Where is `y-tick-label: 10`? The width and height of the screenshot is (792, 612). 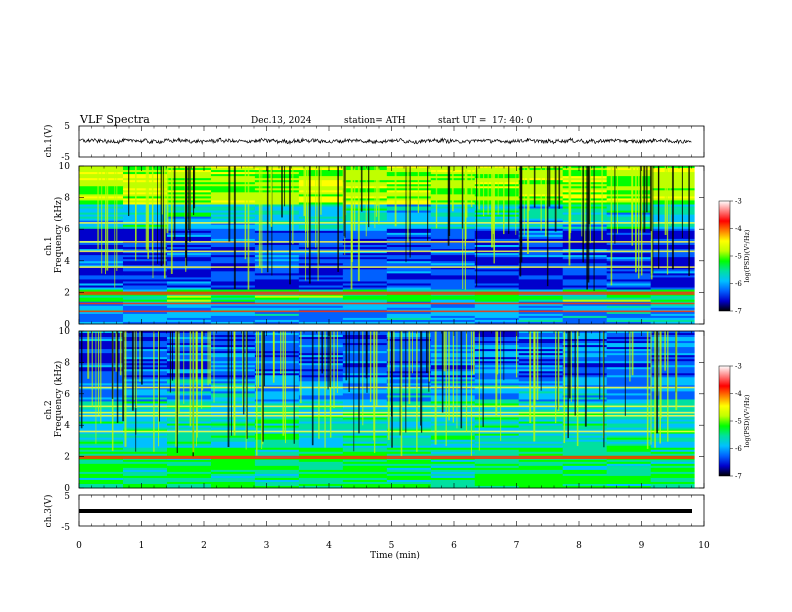 y-tick-label: 10 is located at coordinates (65, 167).